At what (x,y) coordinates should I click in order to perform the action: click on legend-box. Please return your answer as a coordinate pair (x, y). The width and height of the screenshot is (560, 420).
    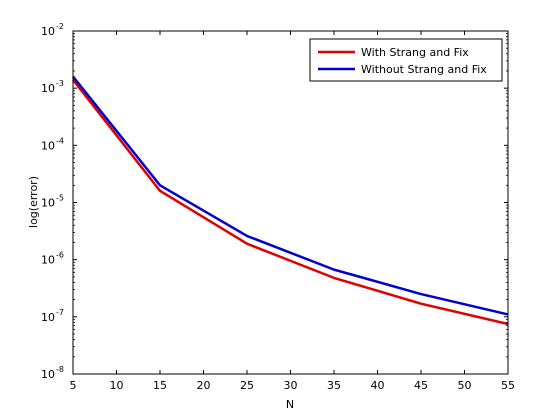
    Looking at the image, I should click on (406, 60).